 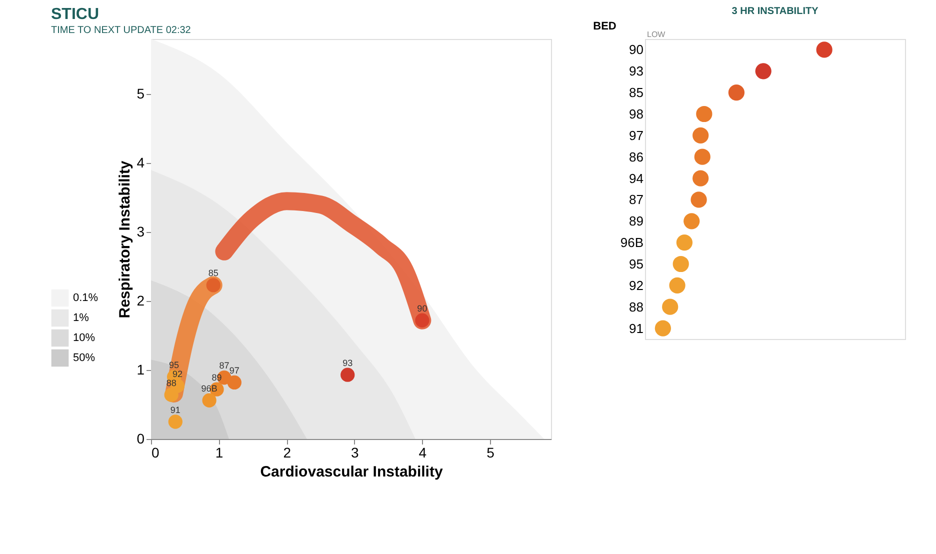 I want to click on y-tick-label: 98, so click(x=636, y=114).